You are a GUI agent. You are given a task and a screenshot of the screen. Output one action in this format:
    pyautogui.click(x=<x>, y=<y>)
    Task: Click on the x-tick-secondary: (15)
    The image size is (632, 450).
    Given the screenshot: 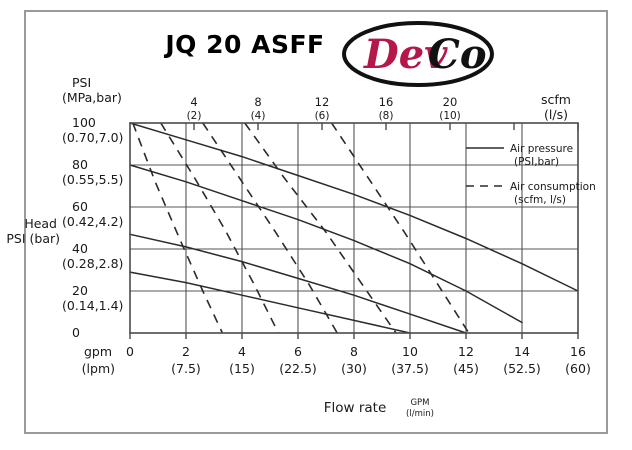 What is the action you would take?
    pyautogui.click(x=242, y=368)
    